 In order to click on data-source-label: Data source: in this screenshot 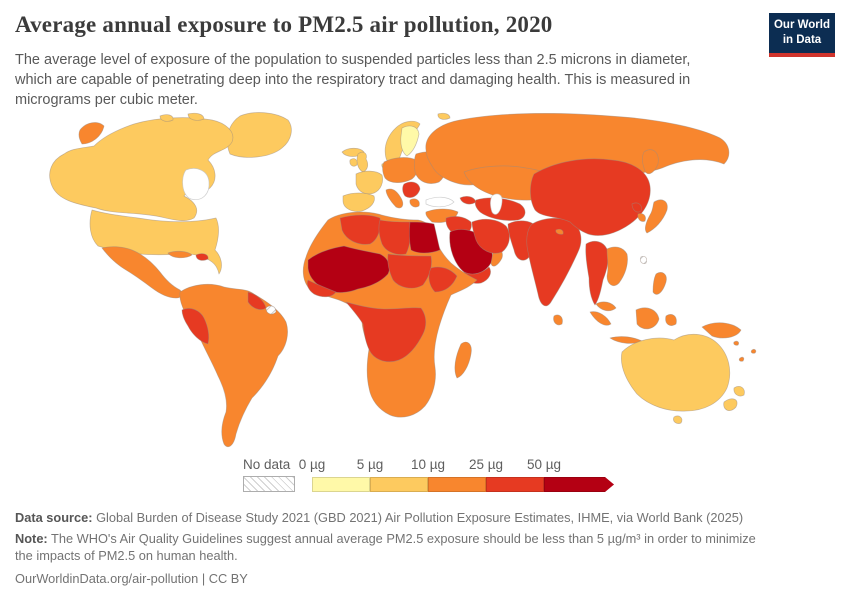, I will do `click(54, 517)`.